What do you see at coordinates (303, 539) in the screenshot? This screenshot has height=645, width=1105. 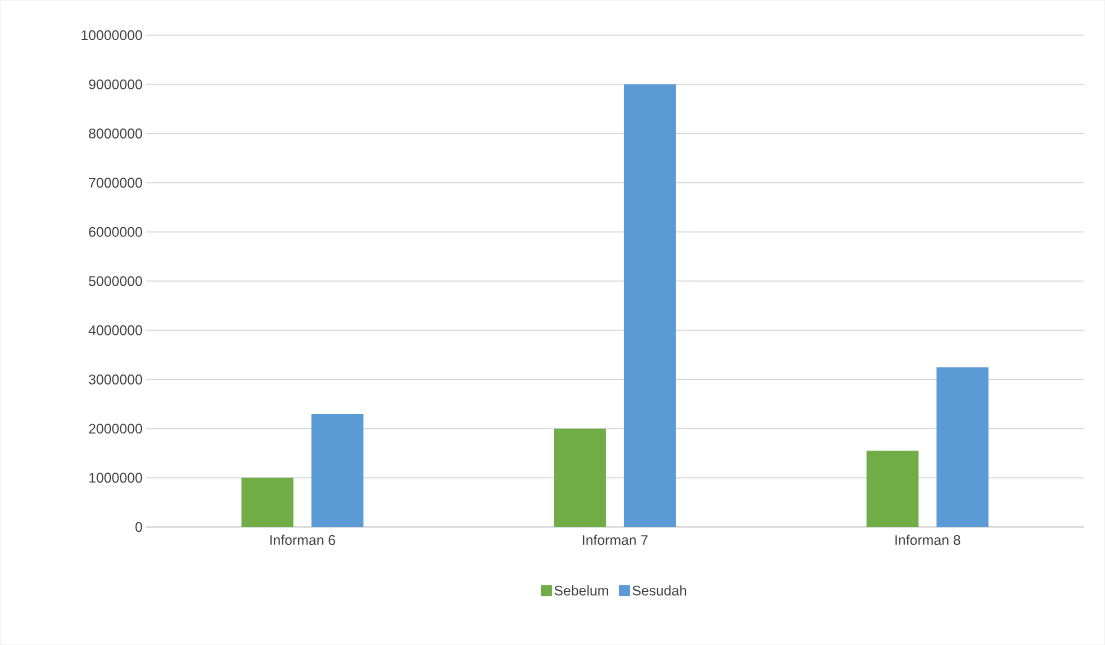 I see `x-tick-label: Informan 6` at bounding box center [303, 539].